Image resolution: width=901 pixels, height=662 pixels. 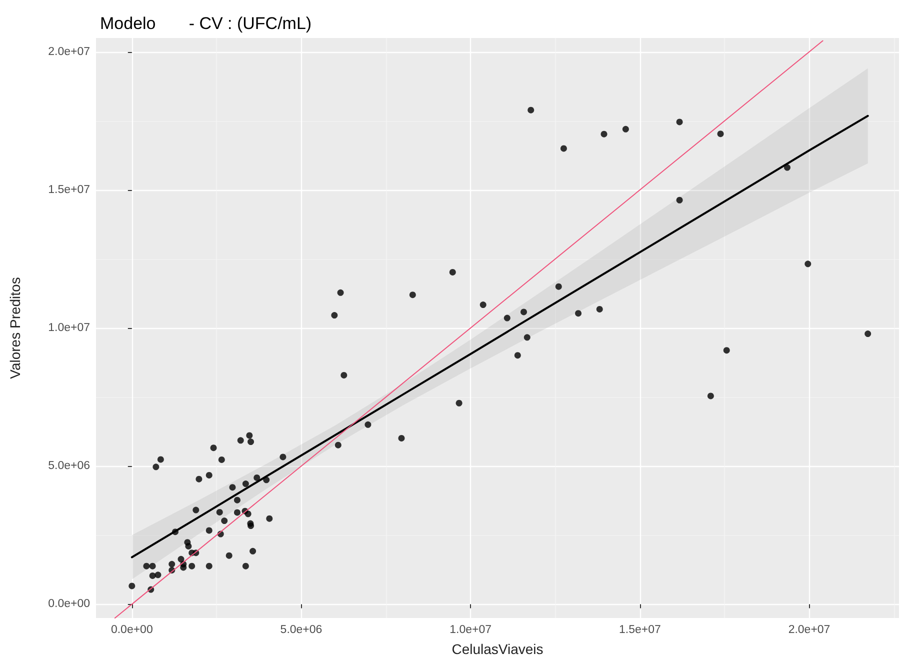 I want to click on x-tick-label: 1.5e+07, so click(x=639, y=630).